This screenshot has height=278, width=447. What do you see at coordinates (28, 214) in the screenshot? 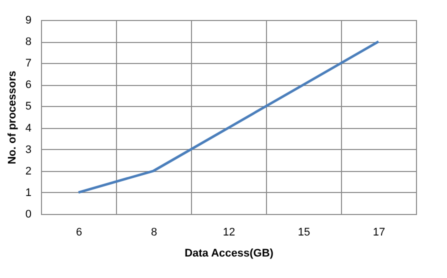
I see `y-tick-label: 0` at bounding box center [28, 214].